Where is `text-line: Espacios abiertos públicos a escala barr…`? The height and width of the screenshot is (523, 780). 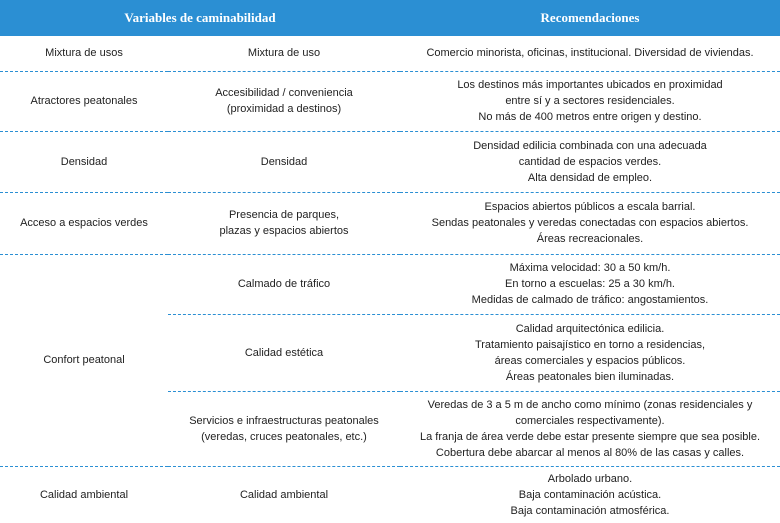
text-line: Espacios abiertos públicos a escala barr… is located at coordinates (590, 207).